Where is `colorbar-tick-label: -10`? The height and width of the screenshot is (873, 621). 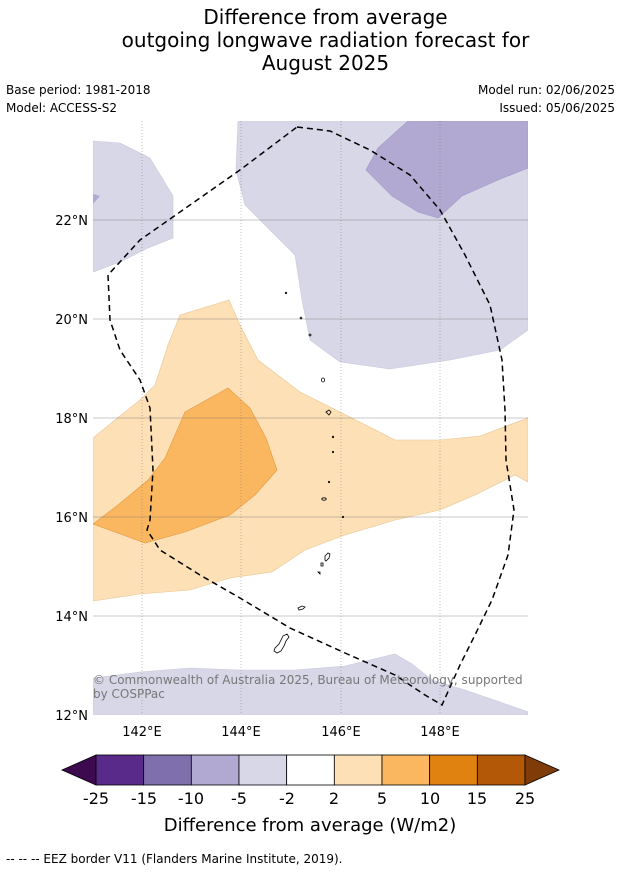
colorbar-tick-label: -10 is located at coordinates (191, 798).